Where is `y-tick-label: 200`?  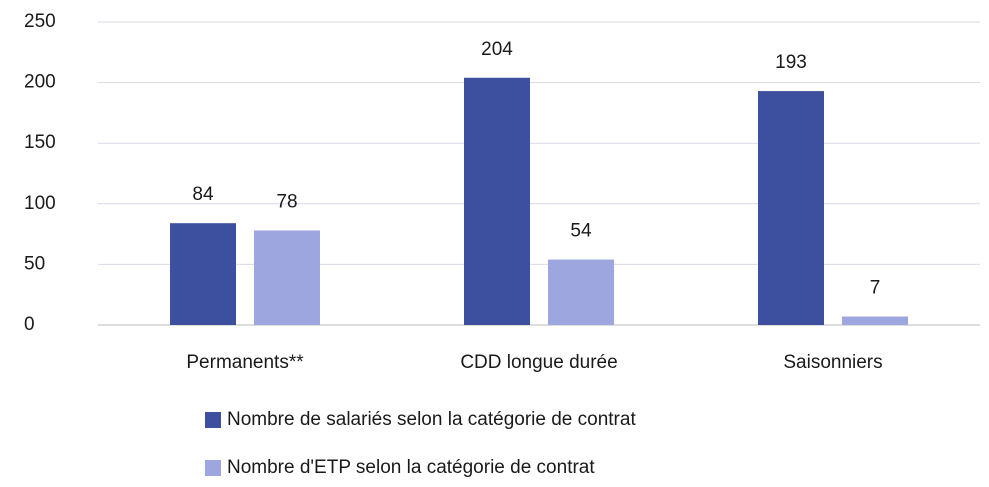 y-tick-label: 200 is located at coordinates (40, 82).